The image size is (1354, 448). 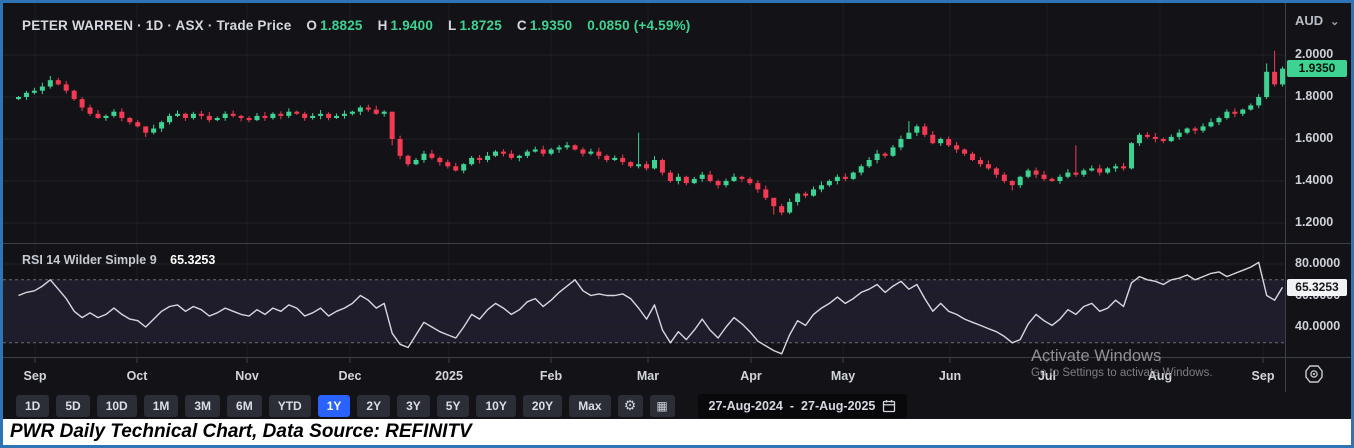 I want to click on range-button-20y: 20Y, so click(x=542, y=405).